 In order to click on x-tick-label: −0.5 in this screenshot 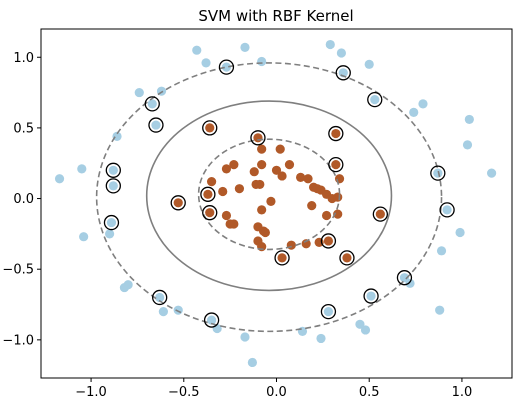, I will do `click(184, 392)`.